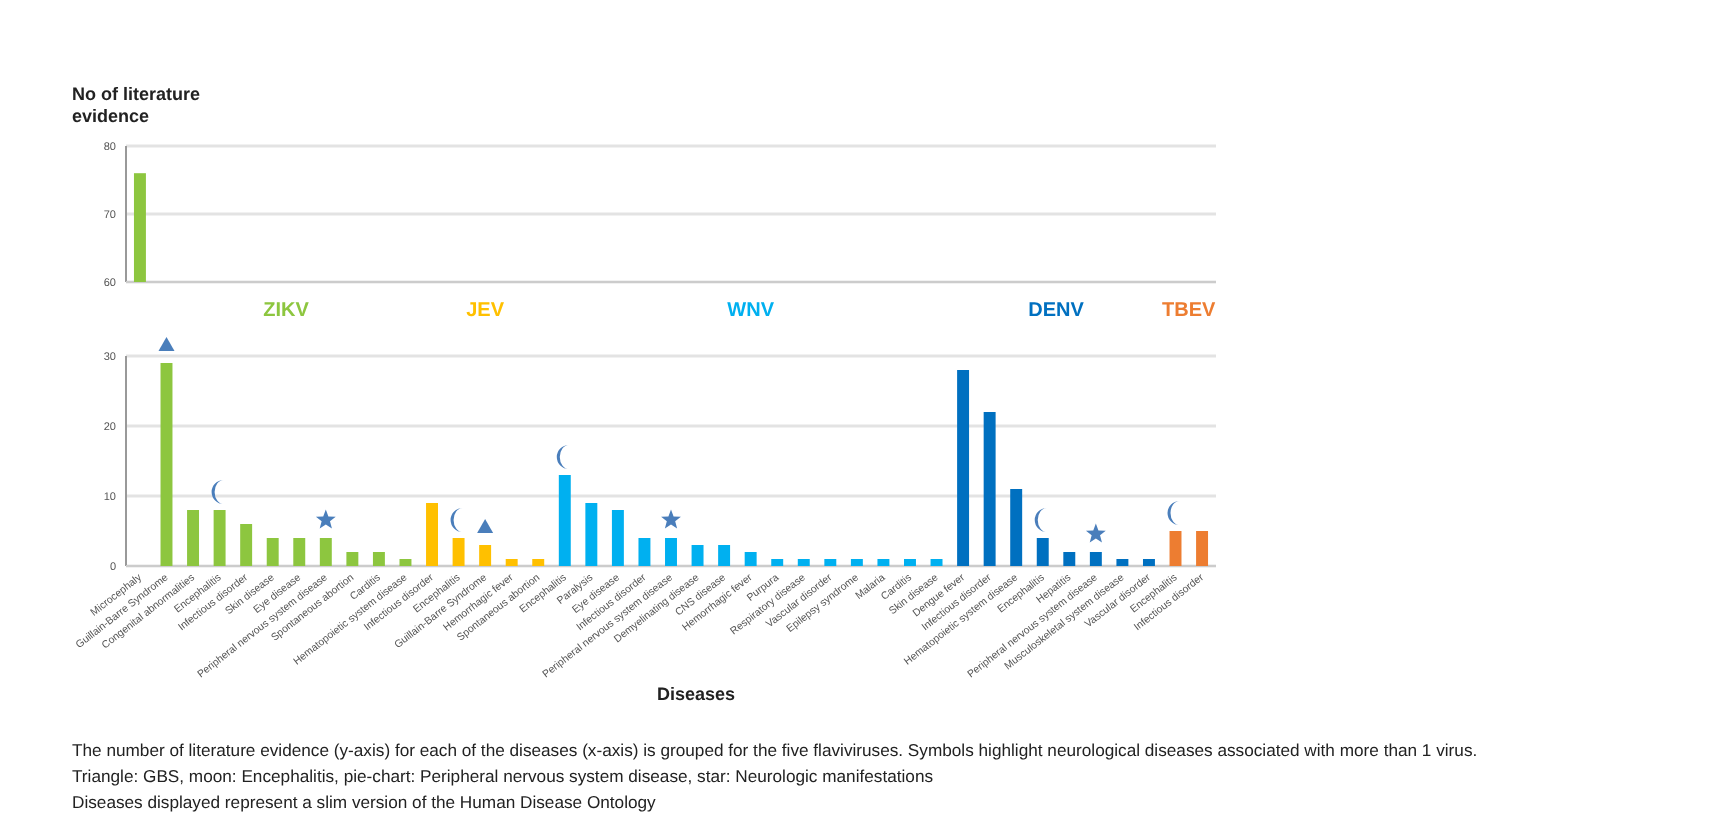  What do you see at coordinates (1189, 311) in the screenshot?
I see `text: TBEV` at bounding box center [1189, 311].